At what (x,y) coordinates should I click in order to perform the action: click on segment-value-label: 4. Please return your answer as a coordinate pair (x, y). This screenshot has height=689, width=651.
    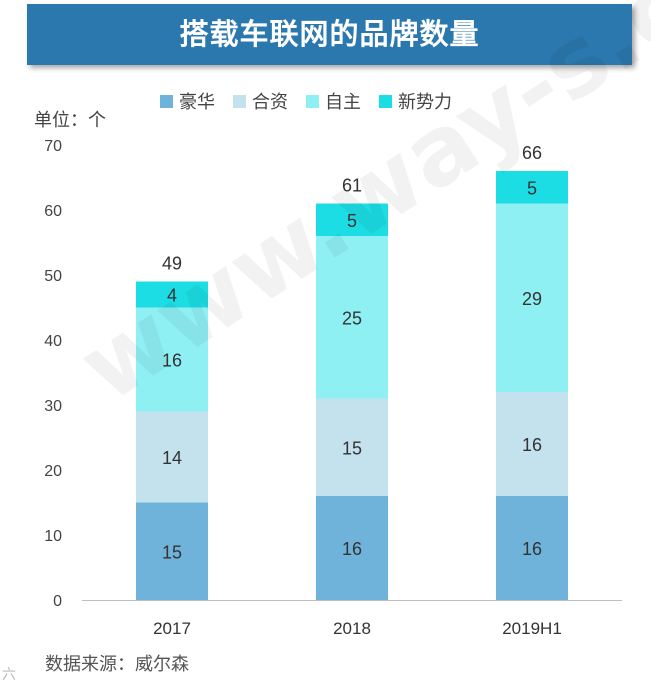
    Looking at the image, I should click on (172, 296).